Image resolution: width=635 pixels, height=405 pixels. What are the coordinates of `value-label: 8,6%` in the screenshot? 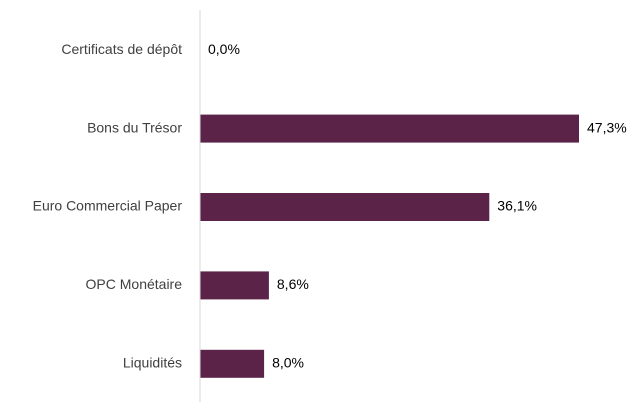 It's located at (293, 284).